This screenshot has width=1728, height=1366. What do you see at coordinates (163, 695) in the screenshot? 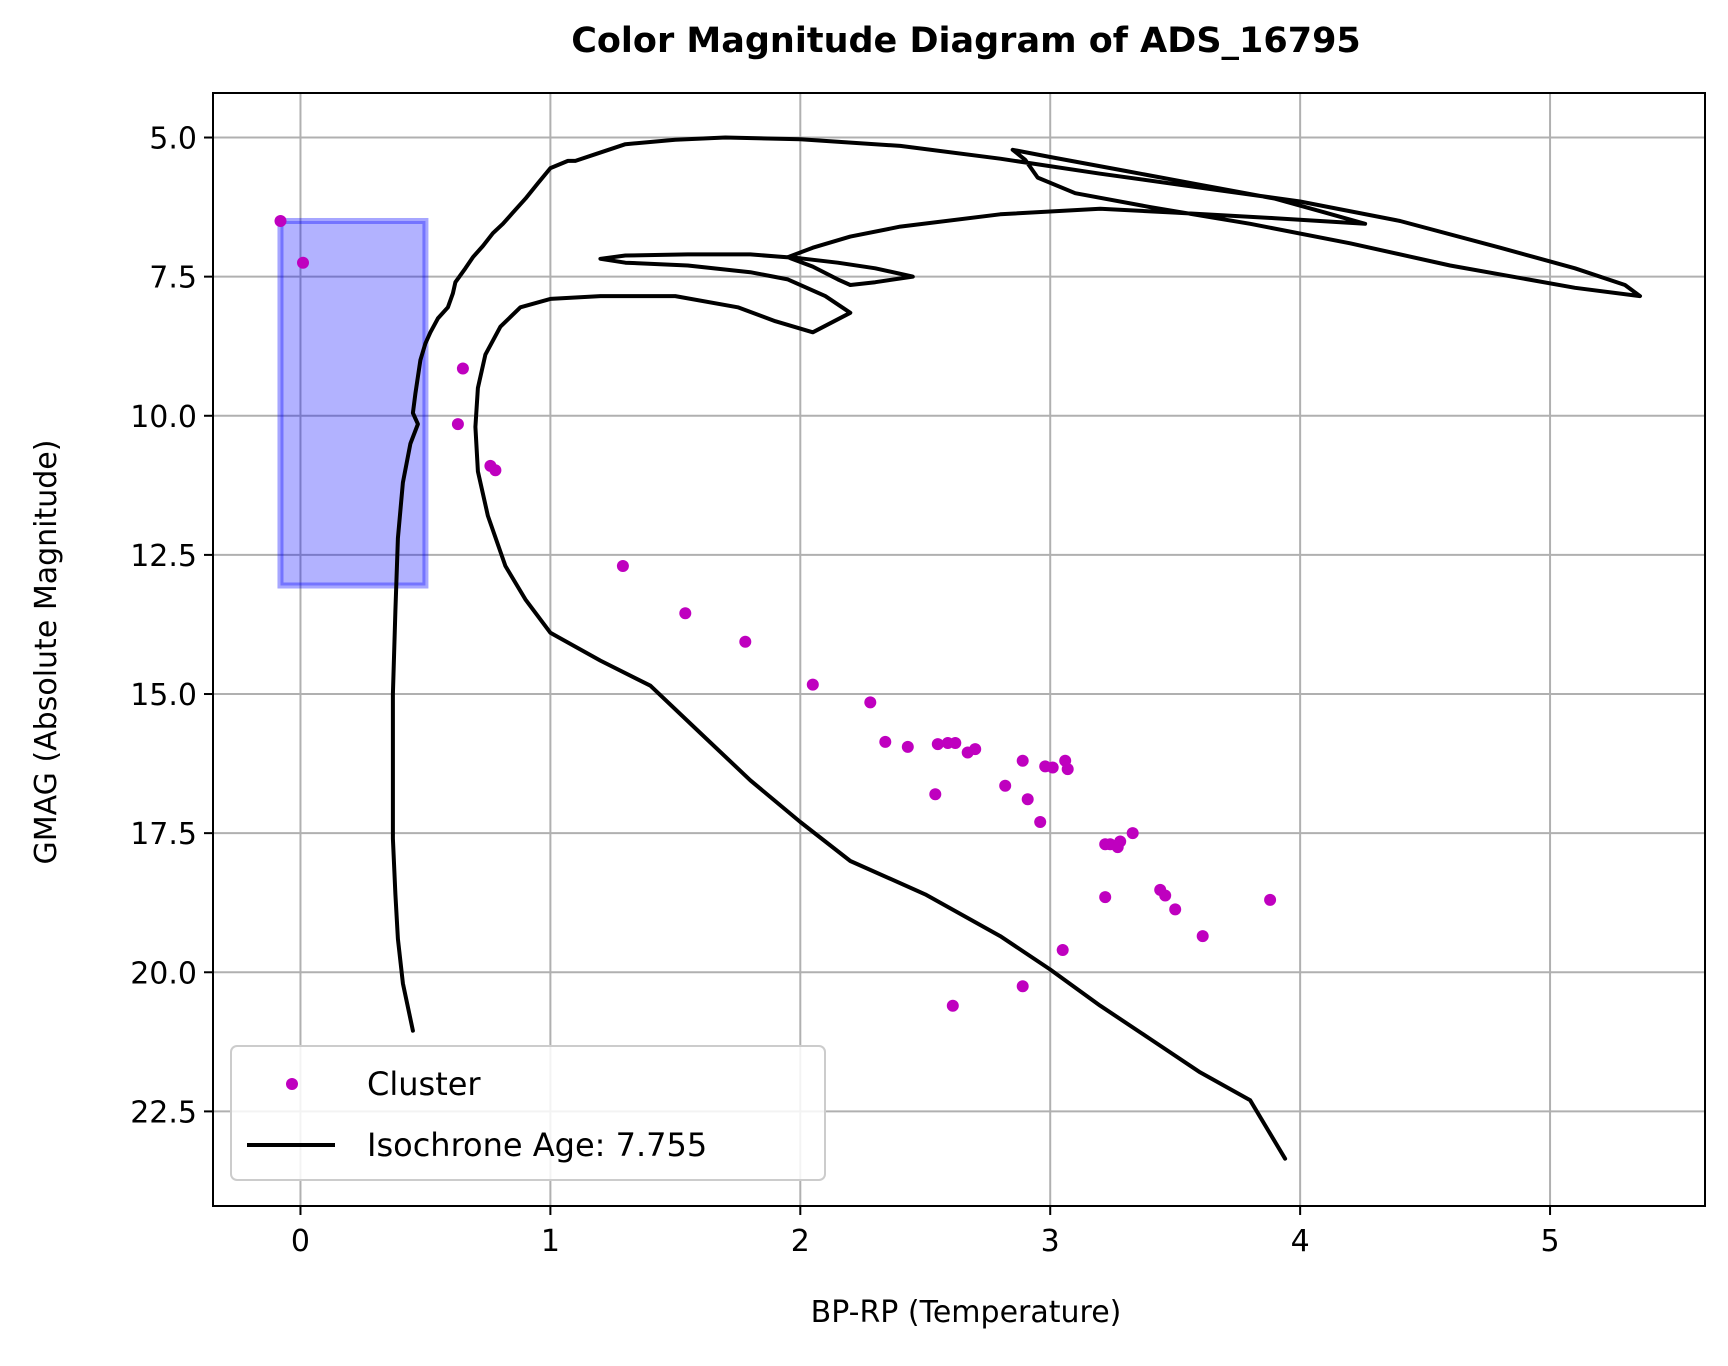
I see `y-tick-label: 15.0` at bounding box center [163, 695].